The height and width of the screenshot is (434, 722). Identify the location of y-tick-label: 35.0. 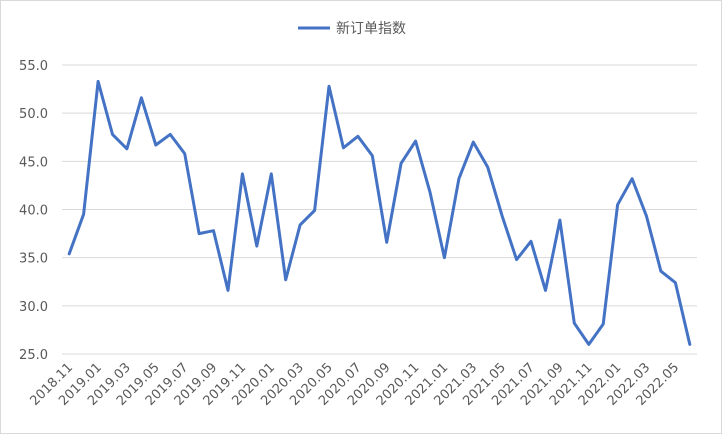
(33, 259).